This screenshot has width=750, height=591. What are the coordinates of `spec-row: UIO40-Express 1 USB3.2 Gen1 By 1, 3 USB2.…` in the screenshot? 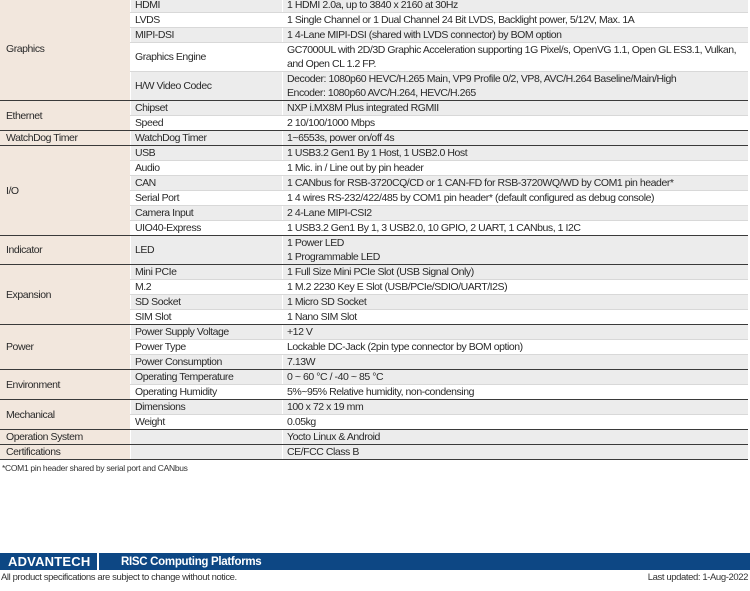 It's located at (374, 228).